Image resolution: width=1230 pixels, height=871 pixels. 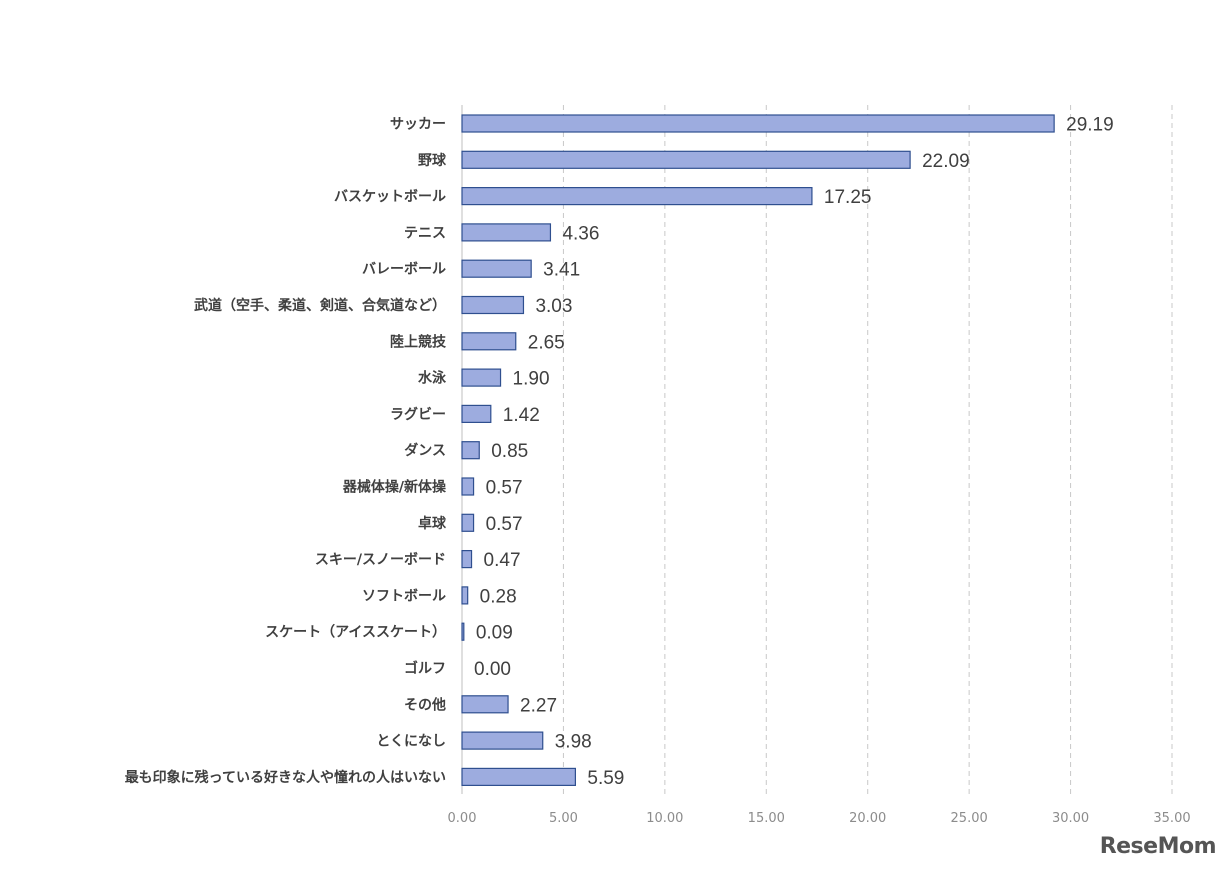 I want to click on x-tick-label: 0.00, so click(x=462, y=818).